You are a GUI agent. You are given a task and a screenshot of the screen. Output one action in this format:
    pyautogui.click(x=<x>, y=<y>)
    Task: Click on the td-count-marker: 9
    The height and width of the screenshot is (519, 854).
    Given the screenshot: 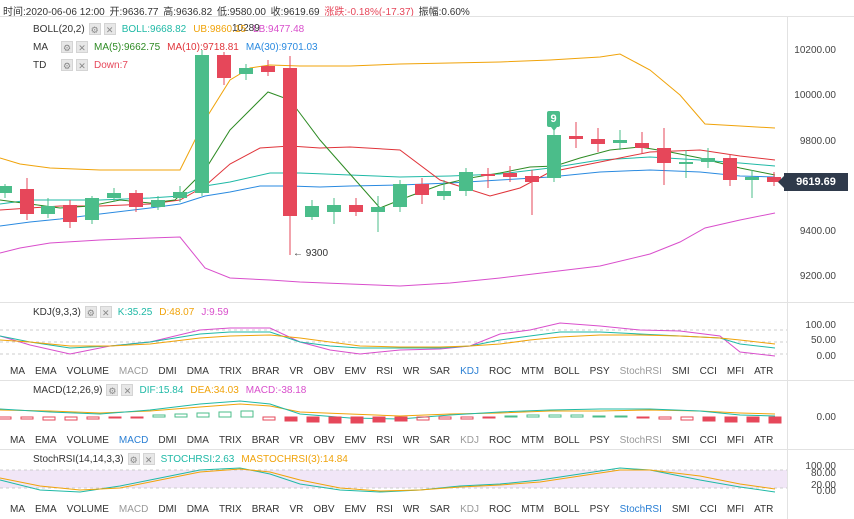 What is the action you would take?
    pyautogui.click(x=553, y=121)
    